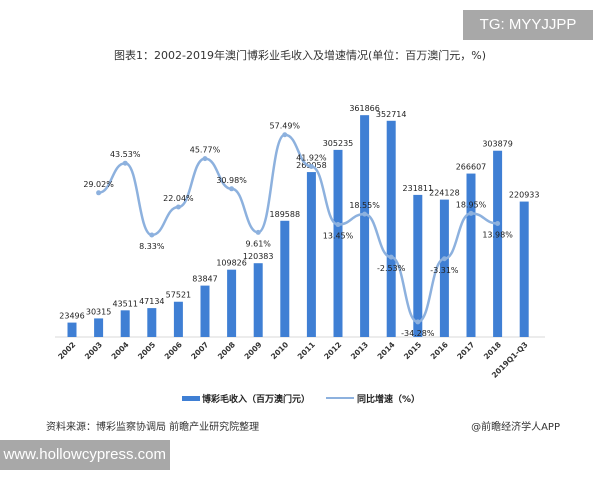 This screenshot has height=480, width=600. I want to click on tick-2016: 2016, so click(439, 350).